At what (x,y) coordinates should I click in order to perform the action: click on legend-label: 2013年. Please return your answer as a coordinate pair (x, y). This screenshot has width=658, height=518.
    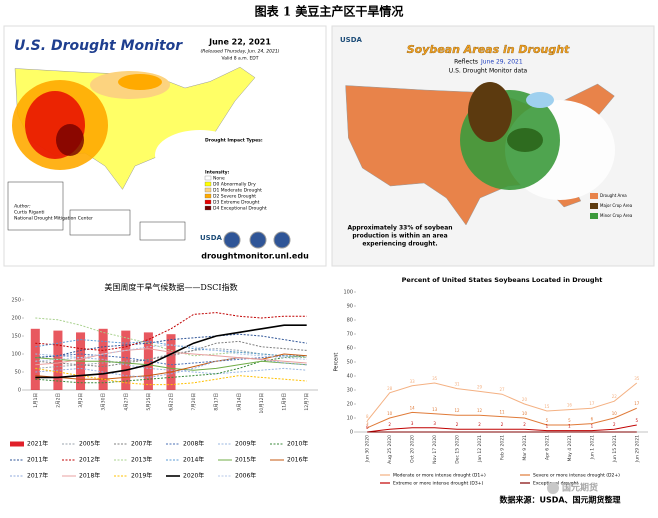
    Looking at the image, I should click on (141, 460).